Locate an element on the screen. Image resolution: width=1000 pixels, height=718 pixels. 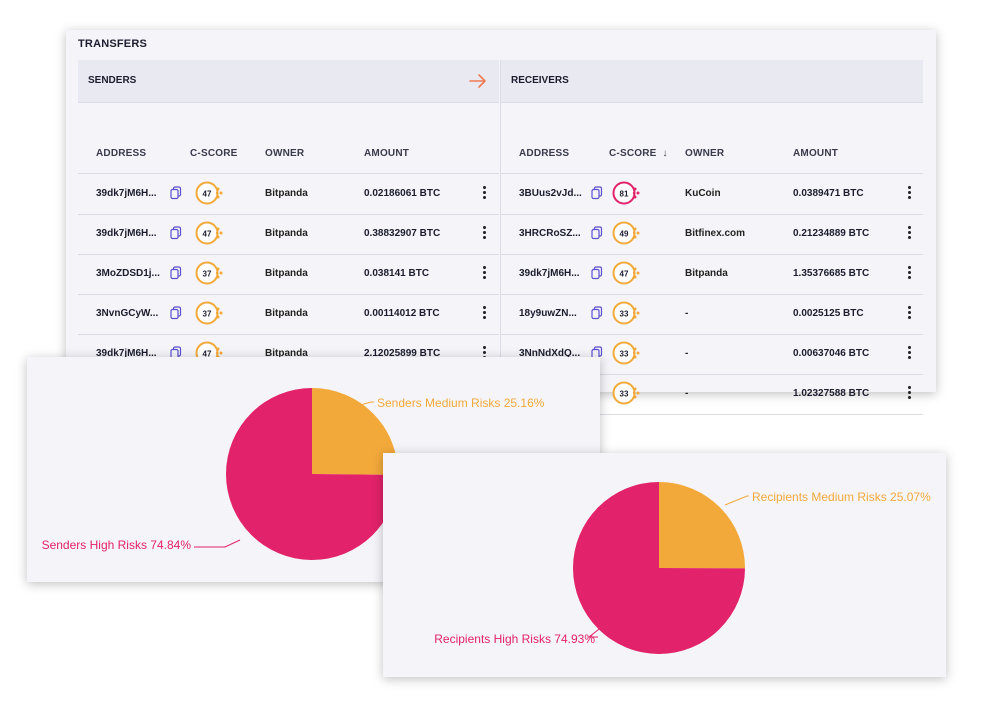
amount-cell: 0.02186061 BTC is located at coordinates (402, 193).